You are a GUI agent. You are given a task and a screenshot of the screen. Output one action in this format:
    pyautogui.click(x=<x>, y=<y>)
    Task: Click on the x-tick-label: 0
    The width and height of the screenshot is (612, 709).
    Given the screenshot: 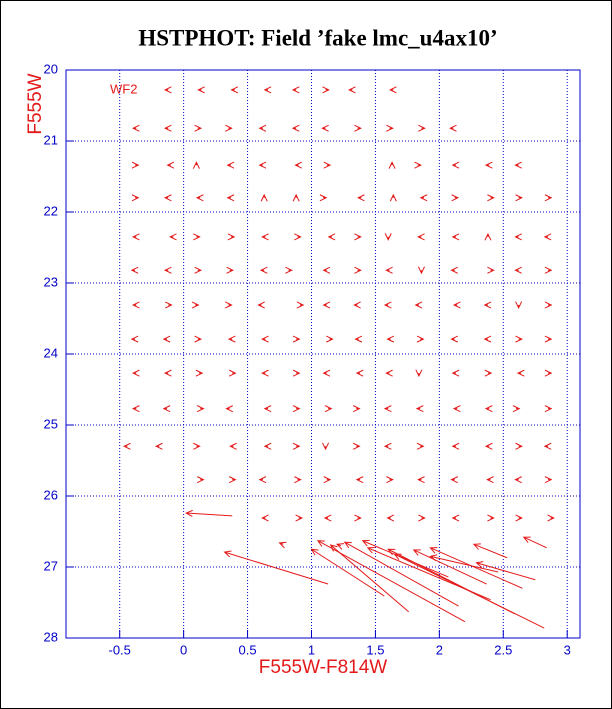 What is the action you would take?
    pyautogui.click(x=183, y=649)
    